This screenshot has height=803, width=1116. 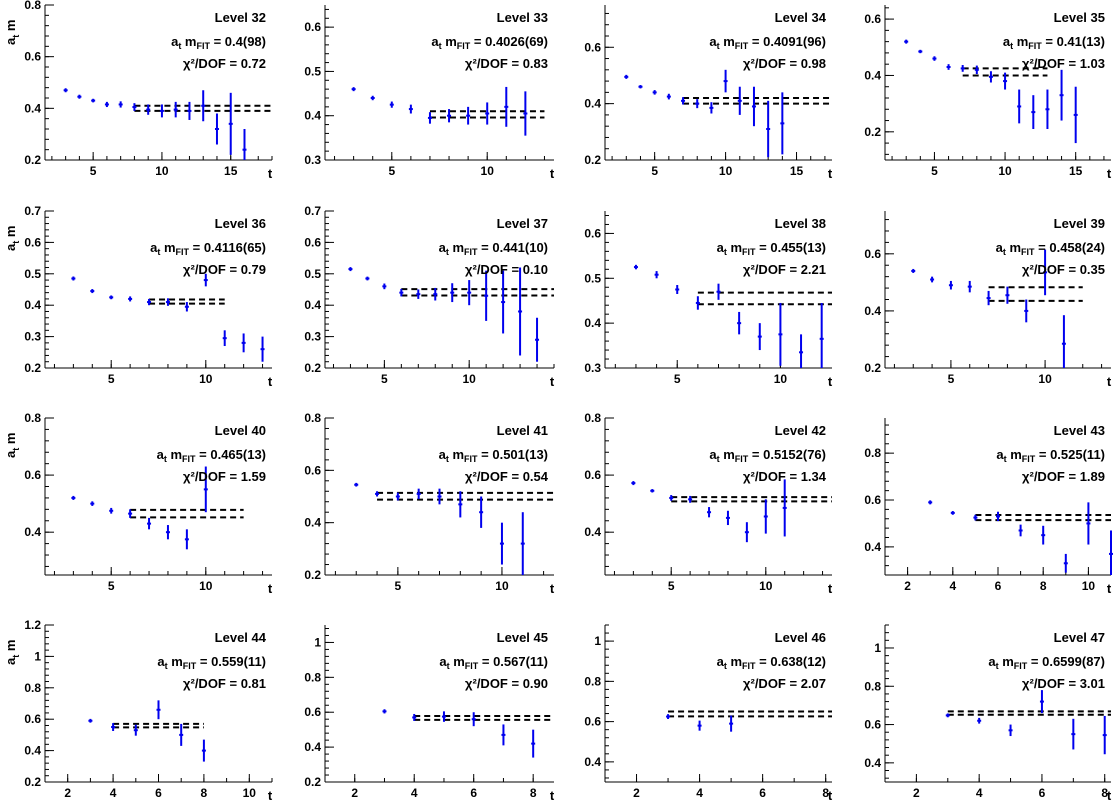 I want to click on y-tick-label: 1.2, so click(x=32, y=625).